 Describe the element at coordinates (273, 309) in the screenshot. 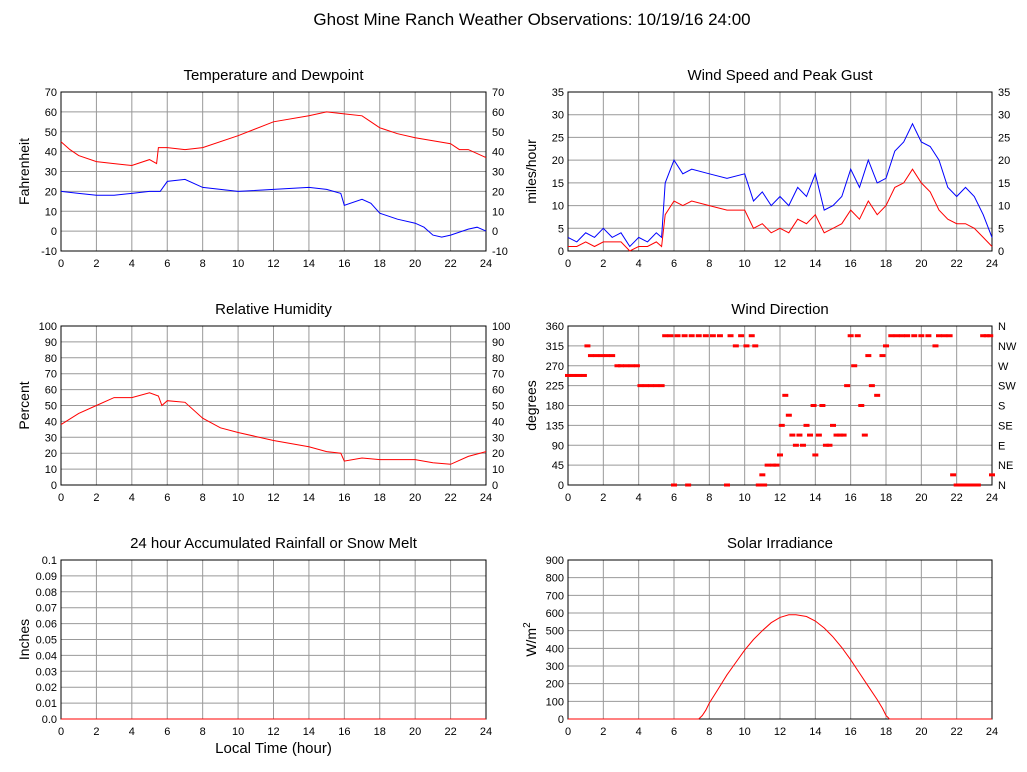

I see `panel-title: Relative Humidity` at that location.